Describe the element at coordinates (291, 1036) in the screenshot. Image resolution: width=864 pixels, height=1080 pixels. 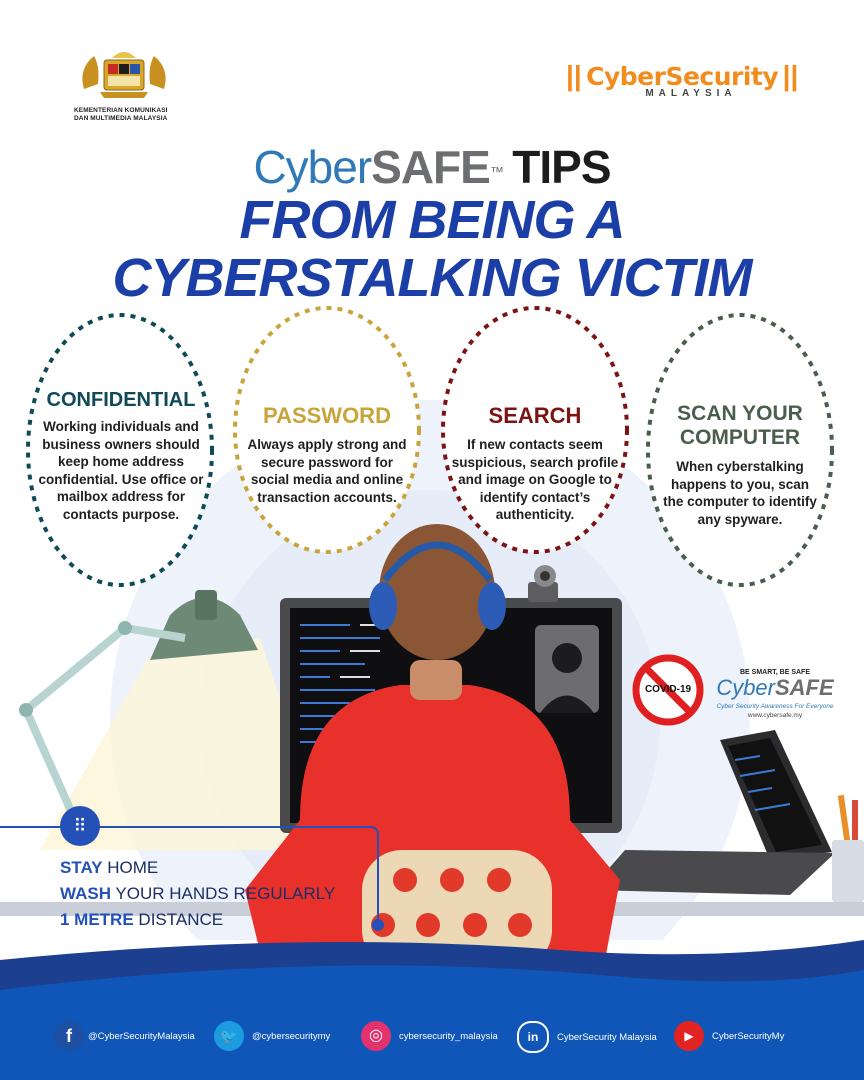
I see `social-handle: @cybersecuritymy` at that location.